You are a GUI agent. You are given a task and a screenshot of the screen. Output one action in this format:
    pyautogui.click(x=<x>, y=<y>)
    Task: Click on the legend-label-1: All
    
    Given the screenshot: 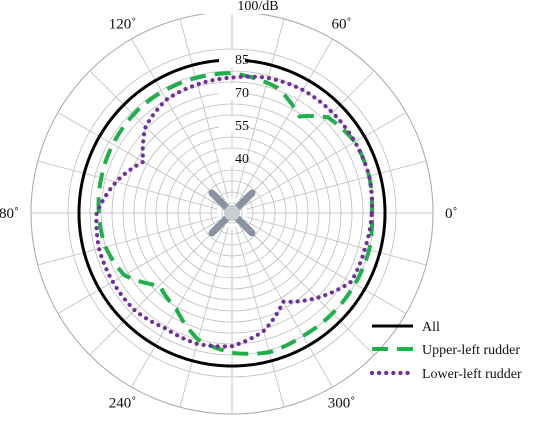 What is the action you would take?
    pyautogui.click(x=431, y=327)
    